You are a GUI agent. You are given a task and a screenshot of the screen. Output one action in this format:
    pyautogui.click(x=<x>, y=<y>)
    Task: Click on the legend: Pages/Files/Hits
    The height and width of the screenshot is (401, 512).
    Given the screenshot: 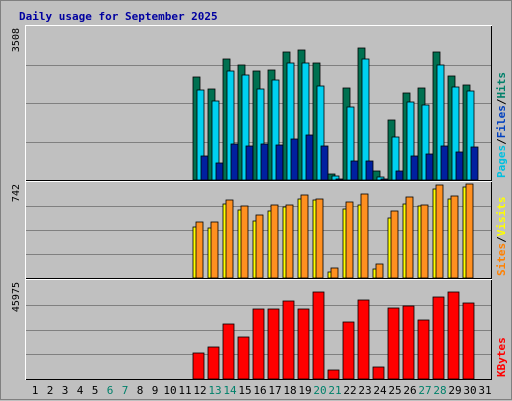 What is the action you would take?
    pyautogui.click(x=501, y=125)
    